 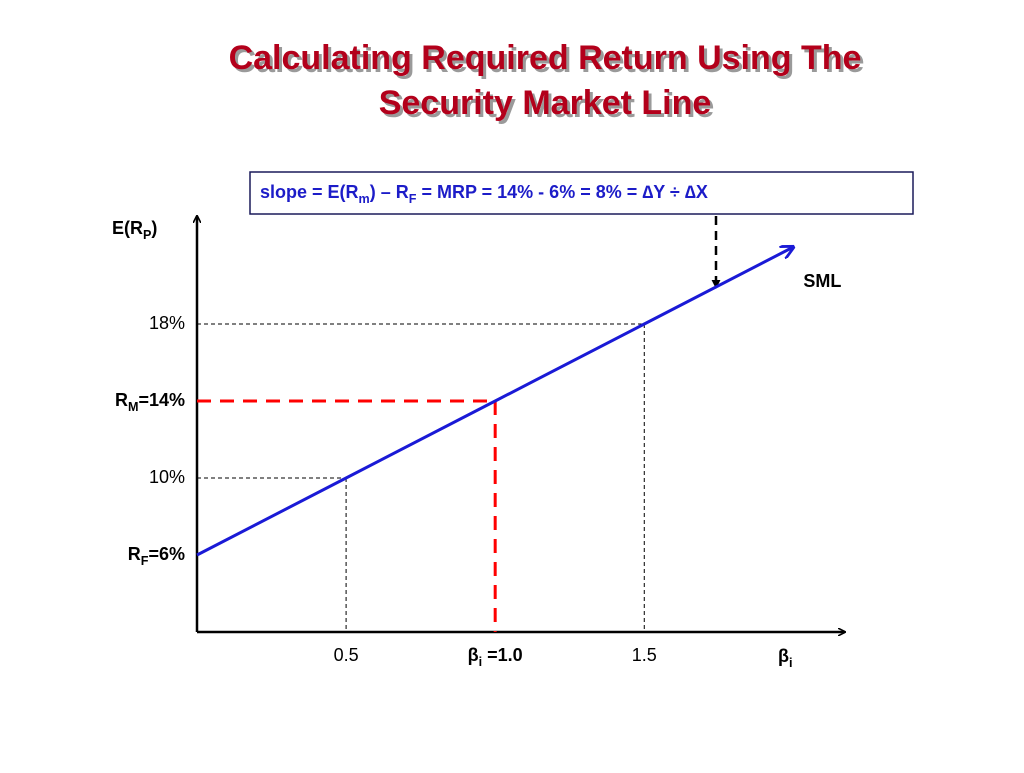 What do you see at coordinates (413, 199) in the screenshot?
I see `annotation-part: F` at bounding box center [413, 199].